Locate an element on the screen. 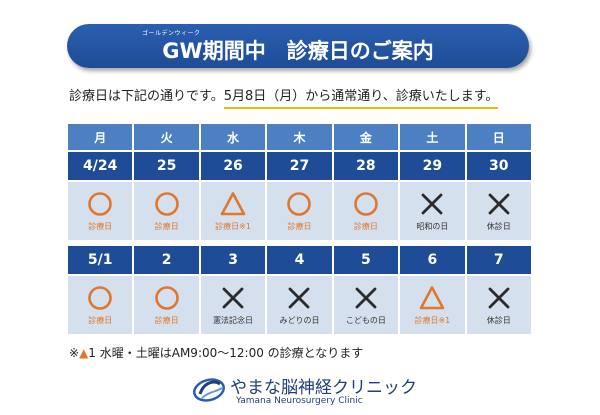 The width and height of the screenshot is (600, 415). date-cell: 27 is located at coordinates (299, 166).